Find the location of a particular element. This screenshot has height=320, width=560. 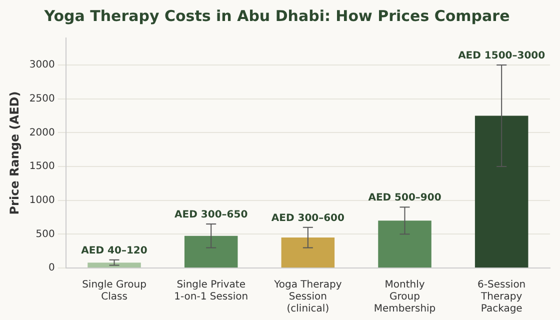

annotation: AED 300–650 is located at coordinates (211, 215).